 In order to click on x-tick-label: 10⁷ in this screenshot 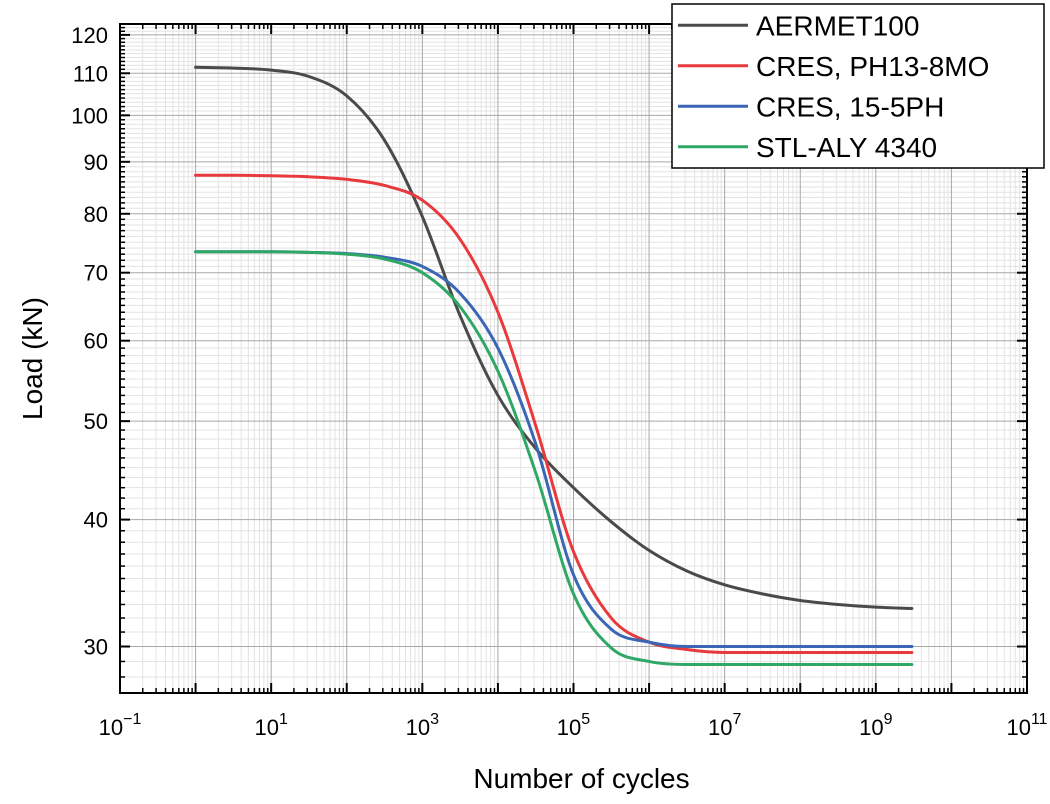, I will do `click(724, 725)`.